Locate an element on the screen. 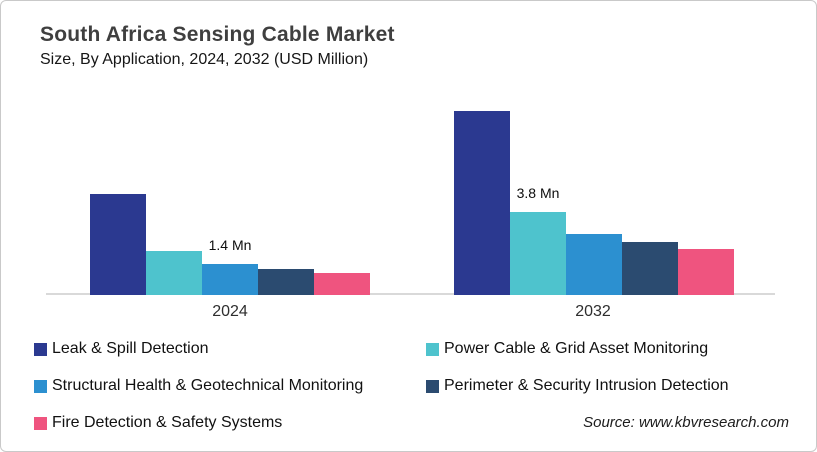  legend-item-1: Power Cable & Grid Asset Monitoring is located at coordinates (610, 349).